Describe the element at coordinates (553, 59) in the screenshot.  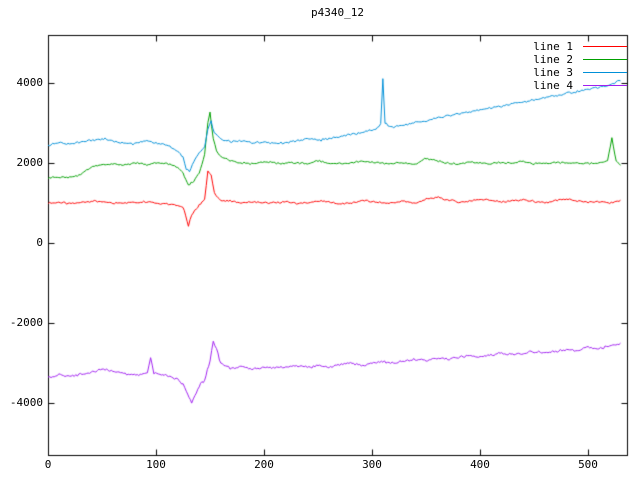
I see `legend-label: line 2` at that location.